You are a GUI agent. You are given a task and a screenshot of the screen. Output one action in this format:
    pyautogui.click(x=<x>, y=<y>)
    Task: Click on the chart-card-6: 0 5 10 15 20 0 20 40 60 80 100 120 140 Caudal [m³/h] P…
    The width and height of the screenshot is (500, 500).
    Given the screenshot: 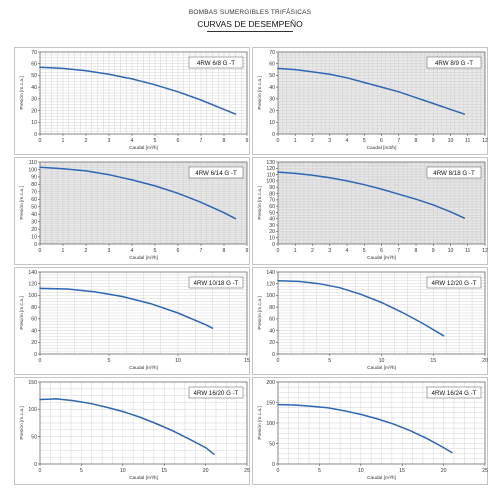 What is the action you would take?
    pyautogui.click(x=370, y=321)
    